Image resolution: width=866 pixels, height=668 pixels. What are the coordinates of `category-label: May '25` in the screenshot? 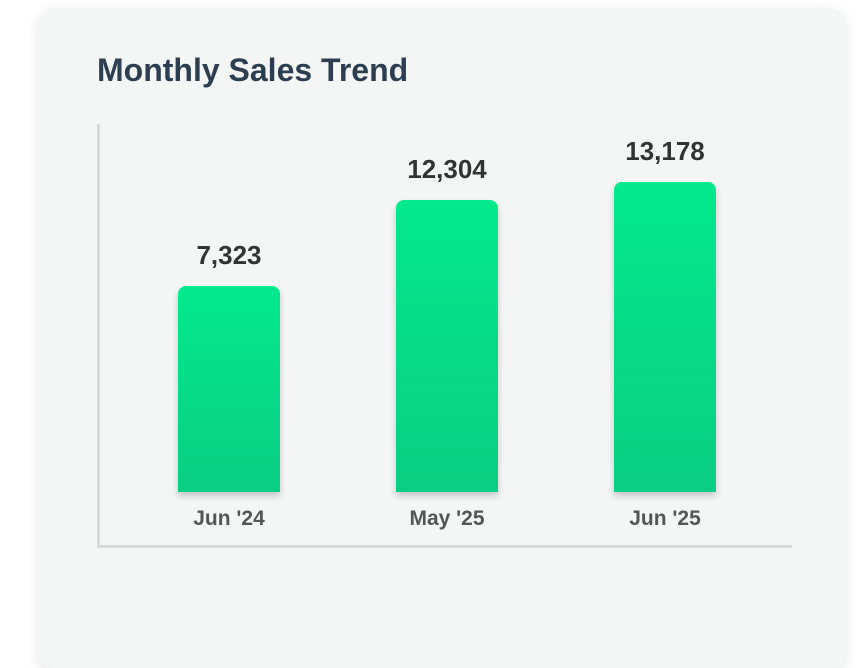 It's located at (447, 518).